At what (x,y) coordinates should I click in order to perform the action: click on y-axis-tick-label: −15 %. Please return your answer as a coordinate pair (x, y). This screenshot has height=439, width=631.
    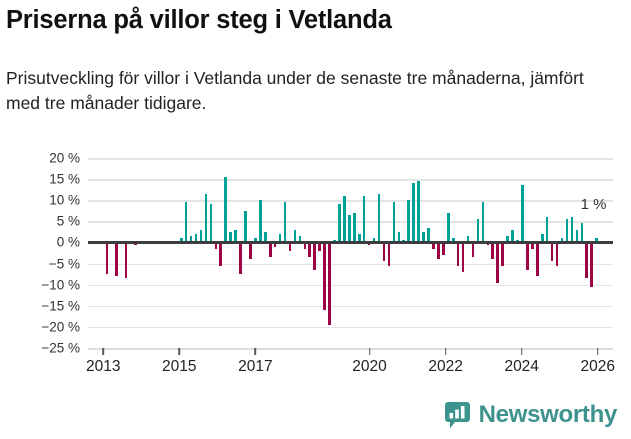
    Looking at the image, I should click on (60, 306).